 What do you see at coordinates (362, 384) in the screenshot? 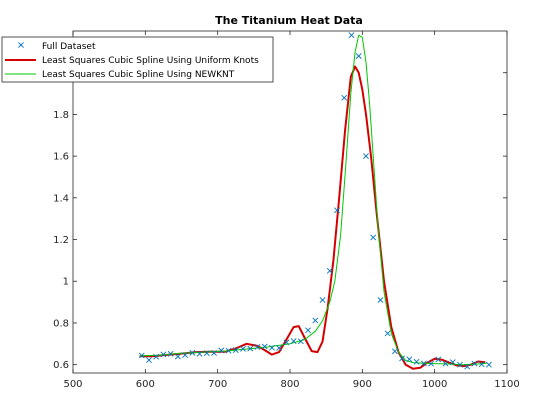
I see `x-tick-label: 900` at bounding box center [362, 384].